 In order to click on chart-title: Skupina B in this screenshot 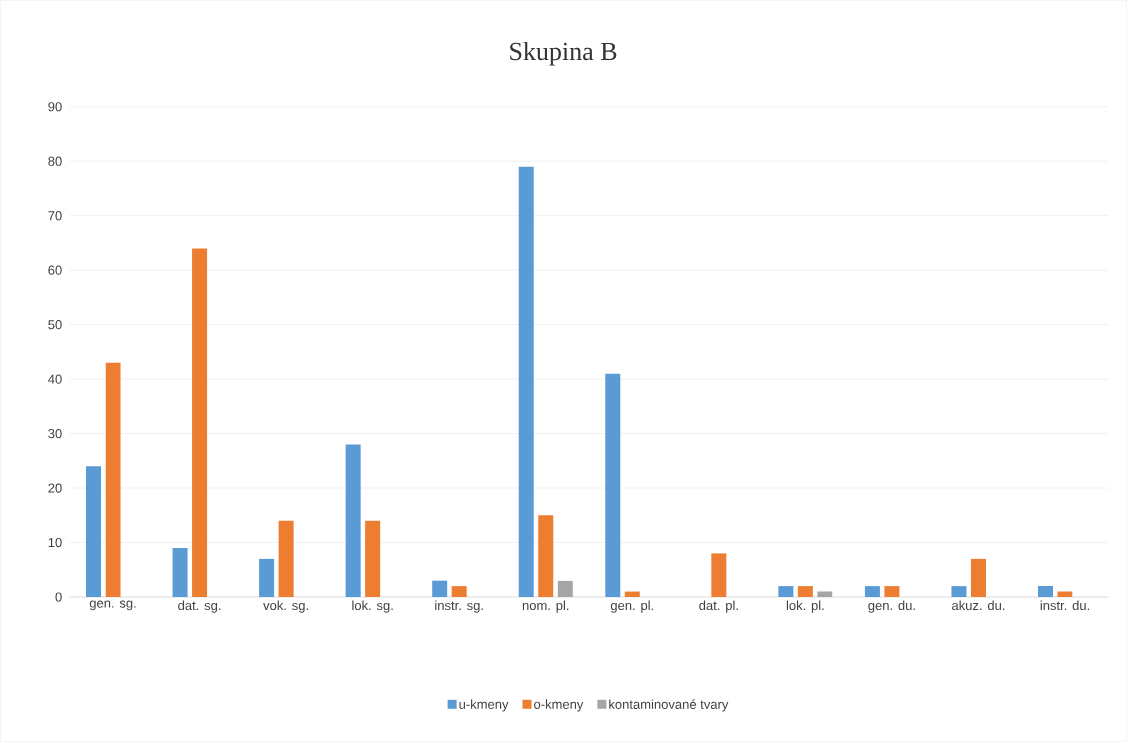, I will do `click(563, 54)`.